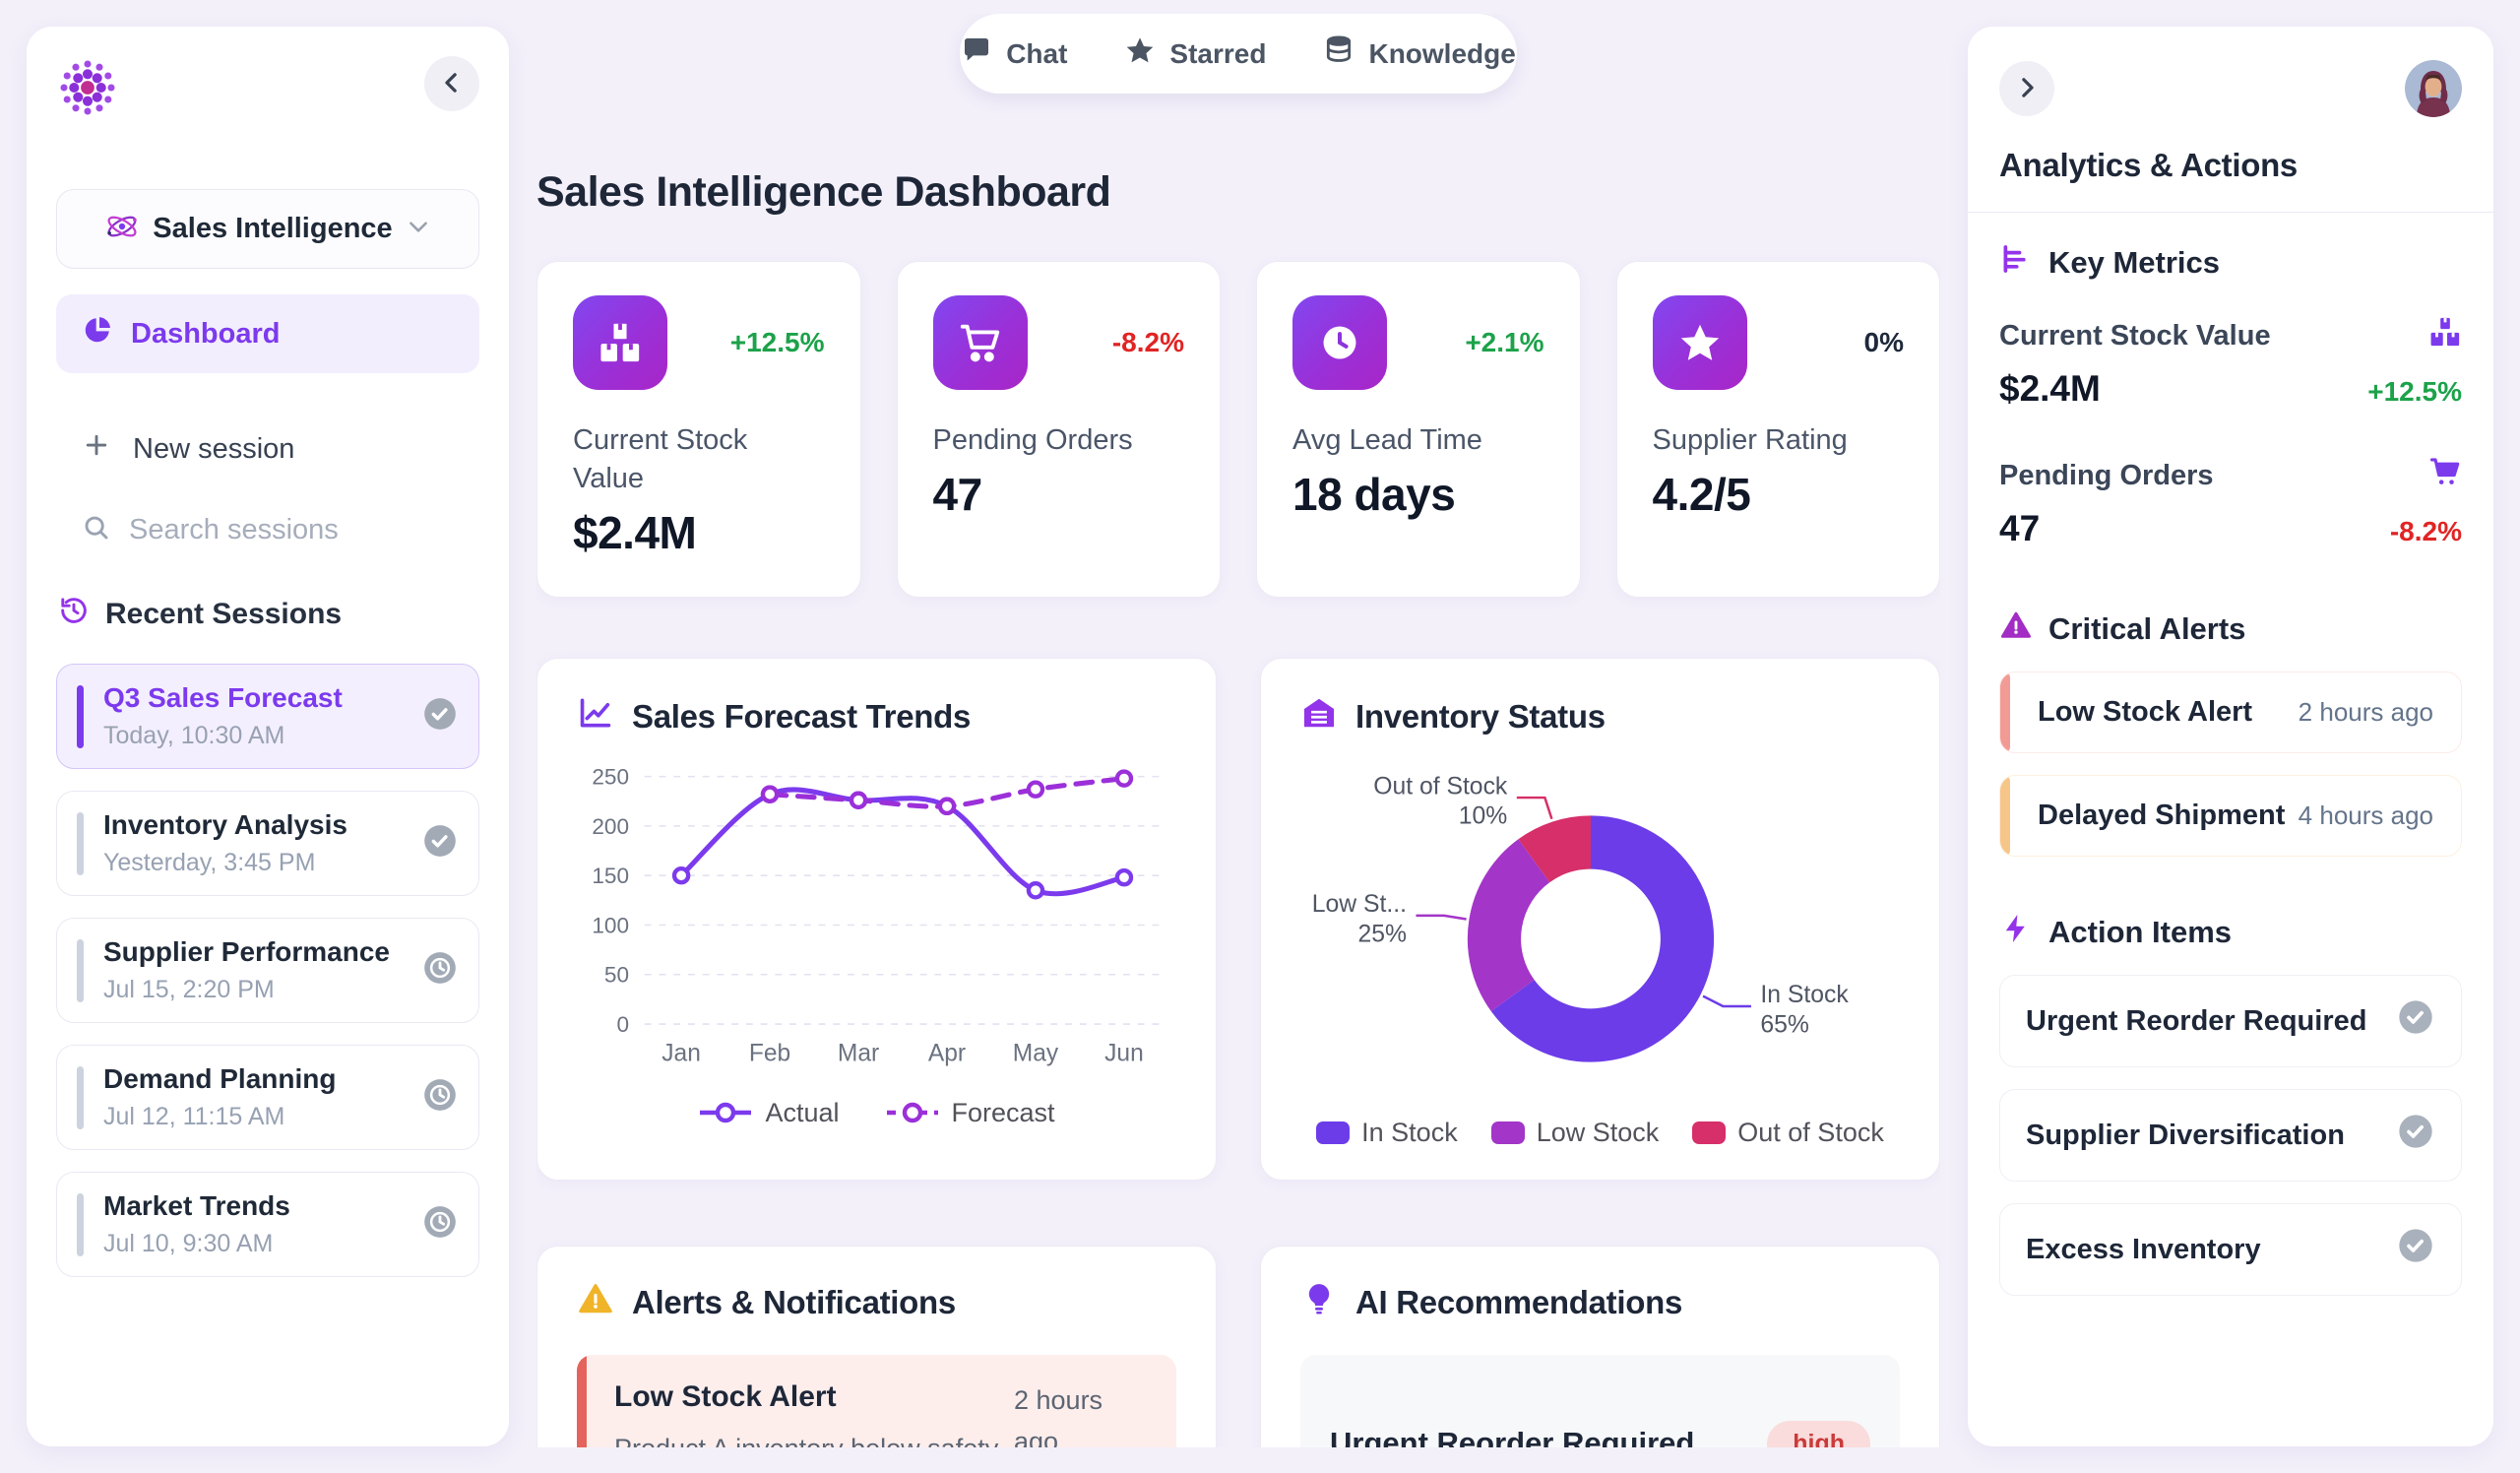 The image size is (2520, 1473). I want to click on svg-text: 25%, so click(1382, 935).